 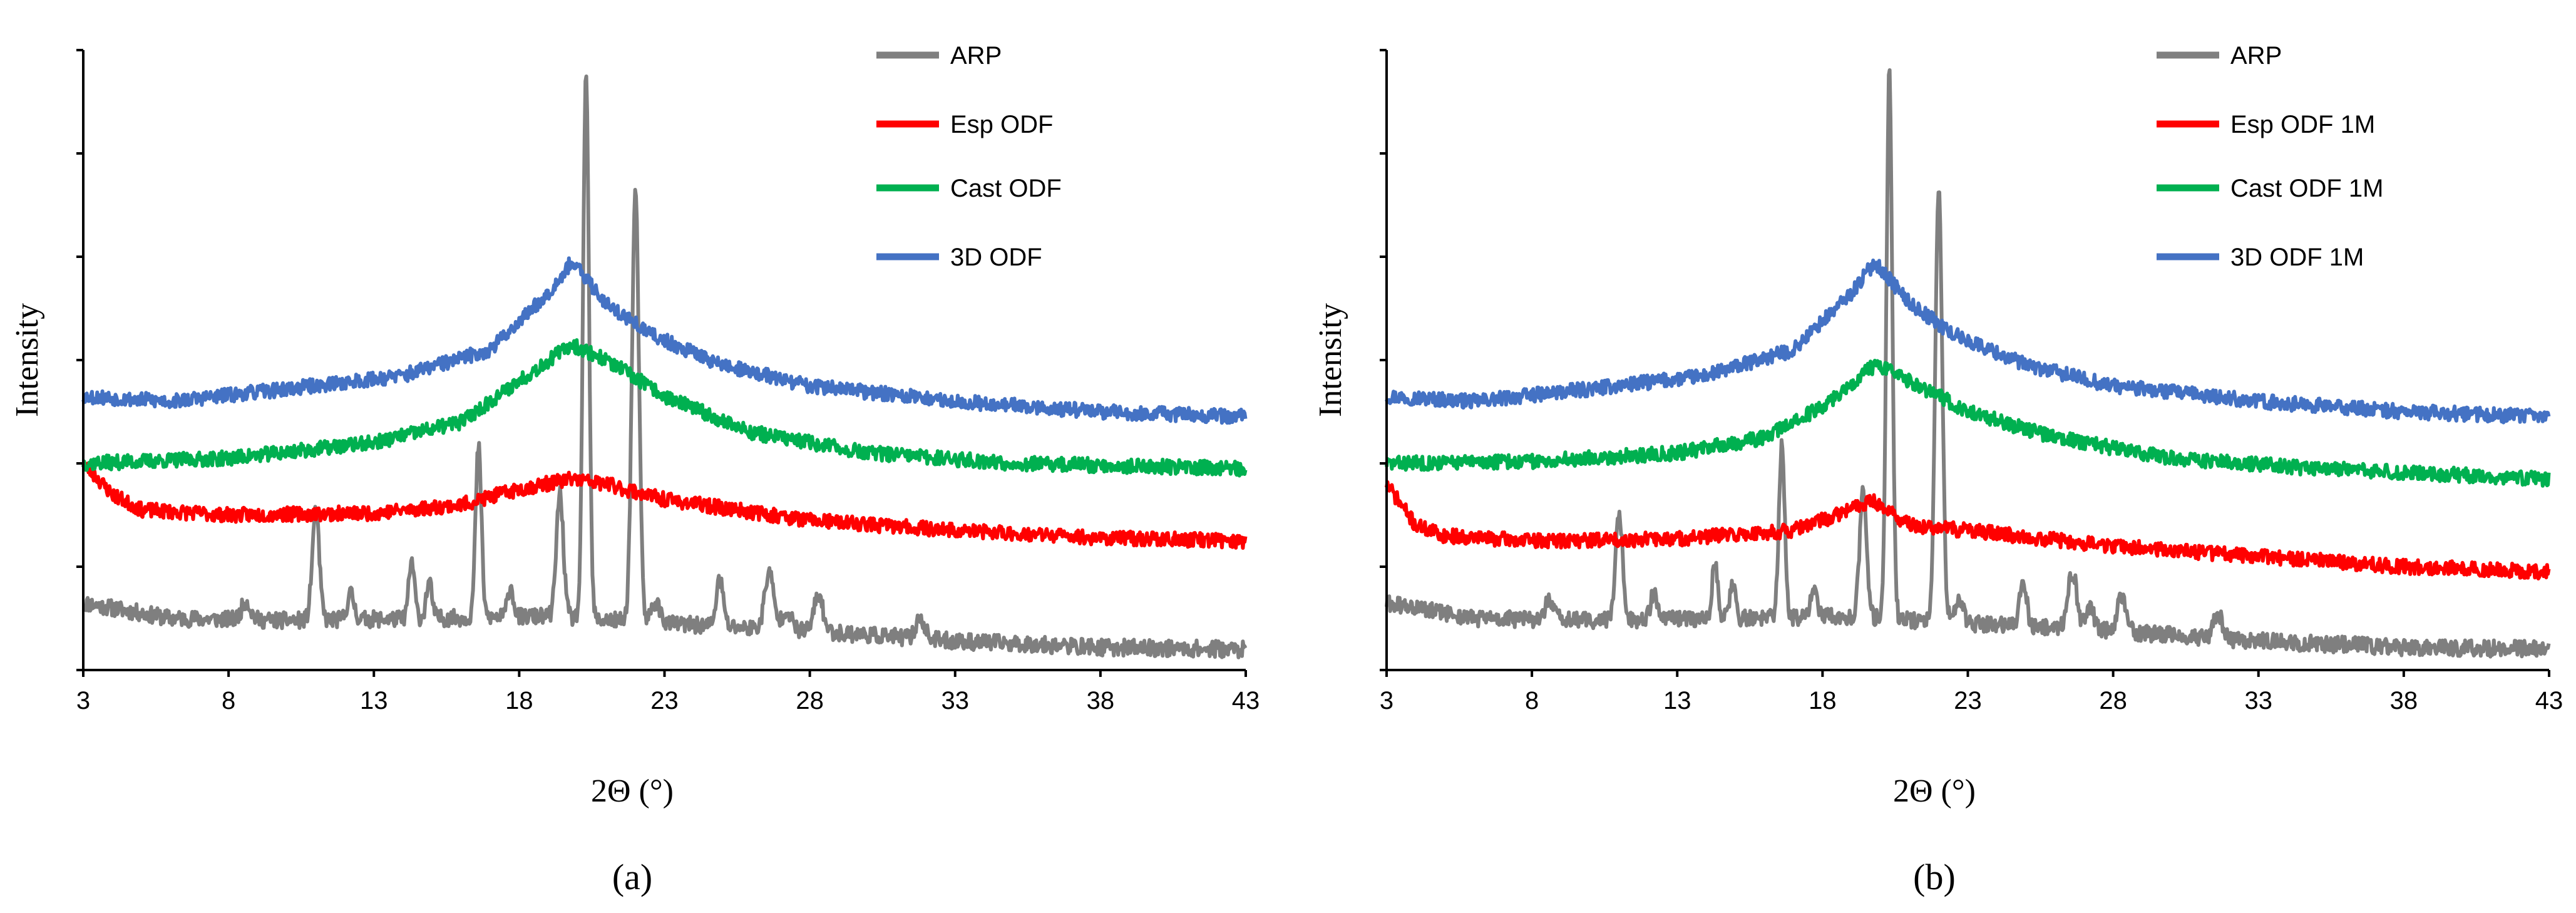 I want to click on series-line-3d-odf, so click(x=664, y=340).